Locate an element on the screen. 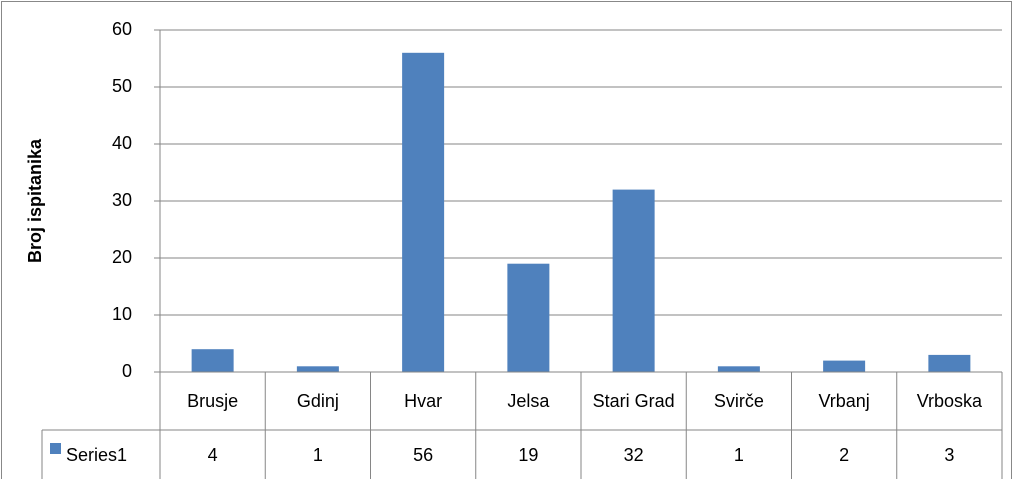  category-label: Svirče is located at coordinates (738, 401).